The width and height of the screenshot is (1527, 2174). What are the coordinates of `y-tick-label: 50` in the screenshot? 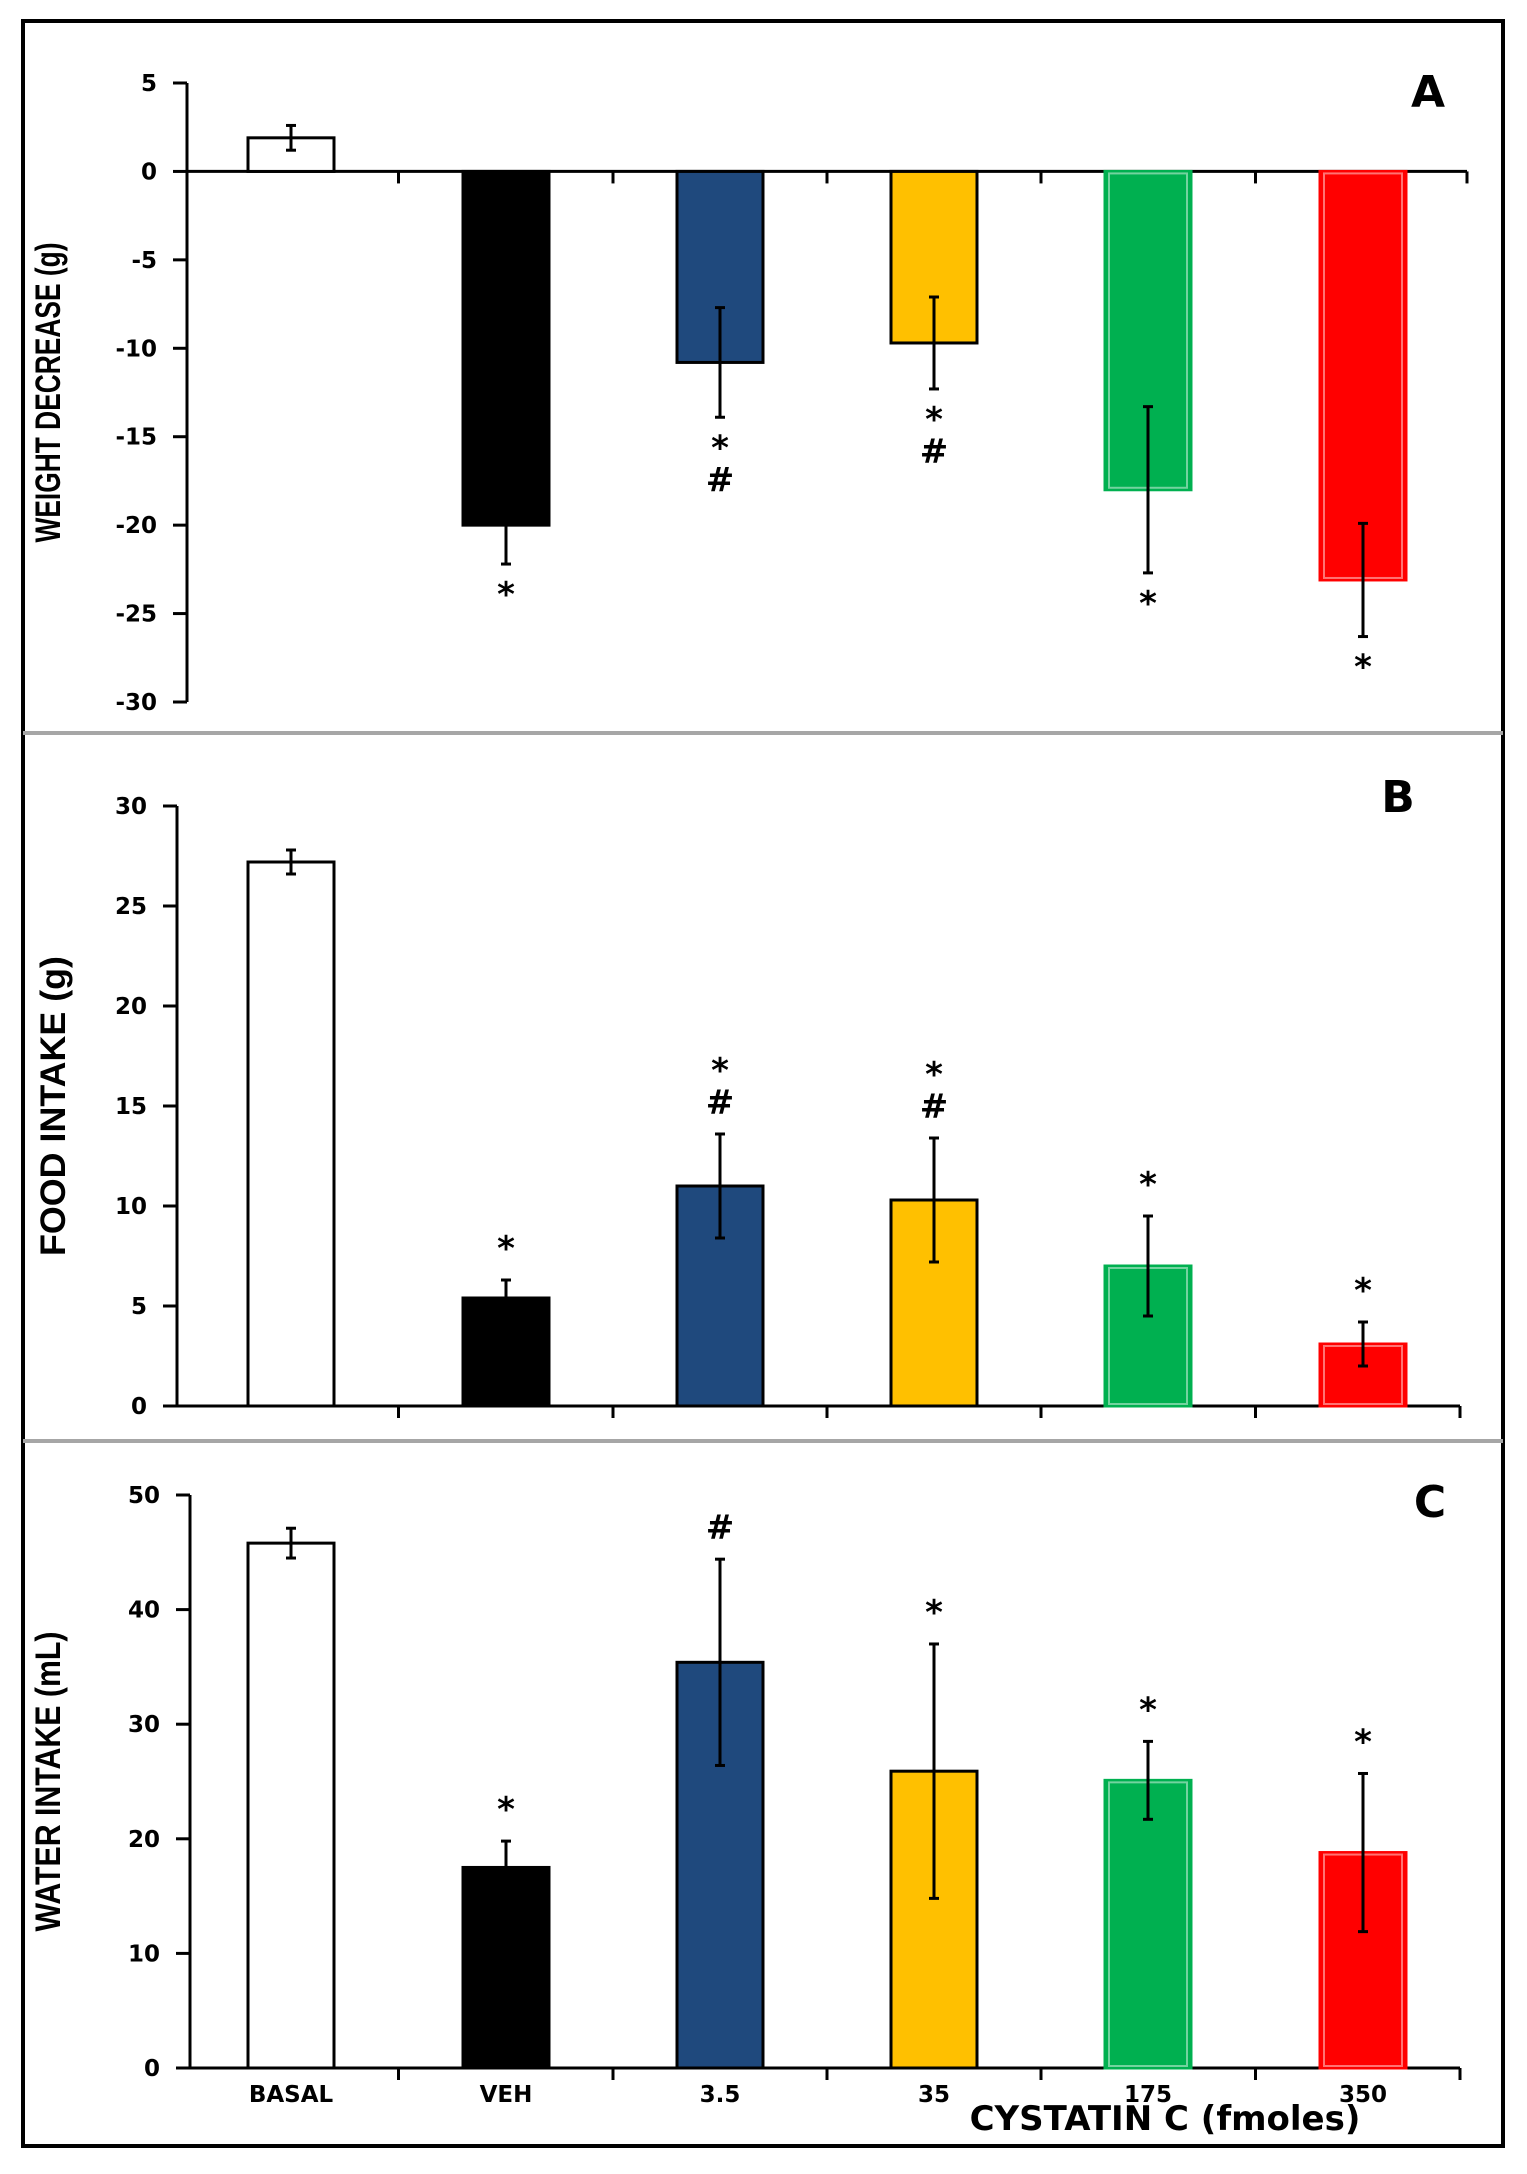 It's located at (144, 1496).